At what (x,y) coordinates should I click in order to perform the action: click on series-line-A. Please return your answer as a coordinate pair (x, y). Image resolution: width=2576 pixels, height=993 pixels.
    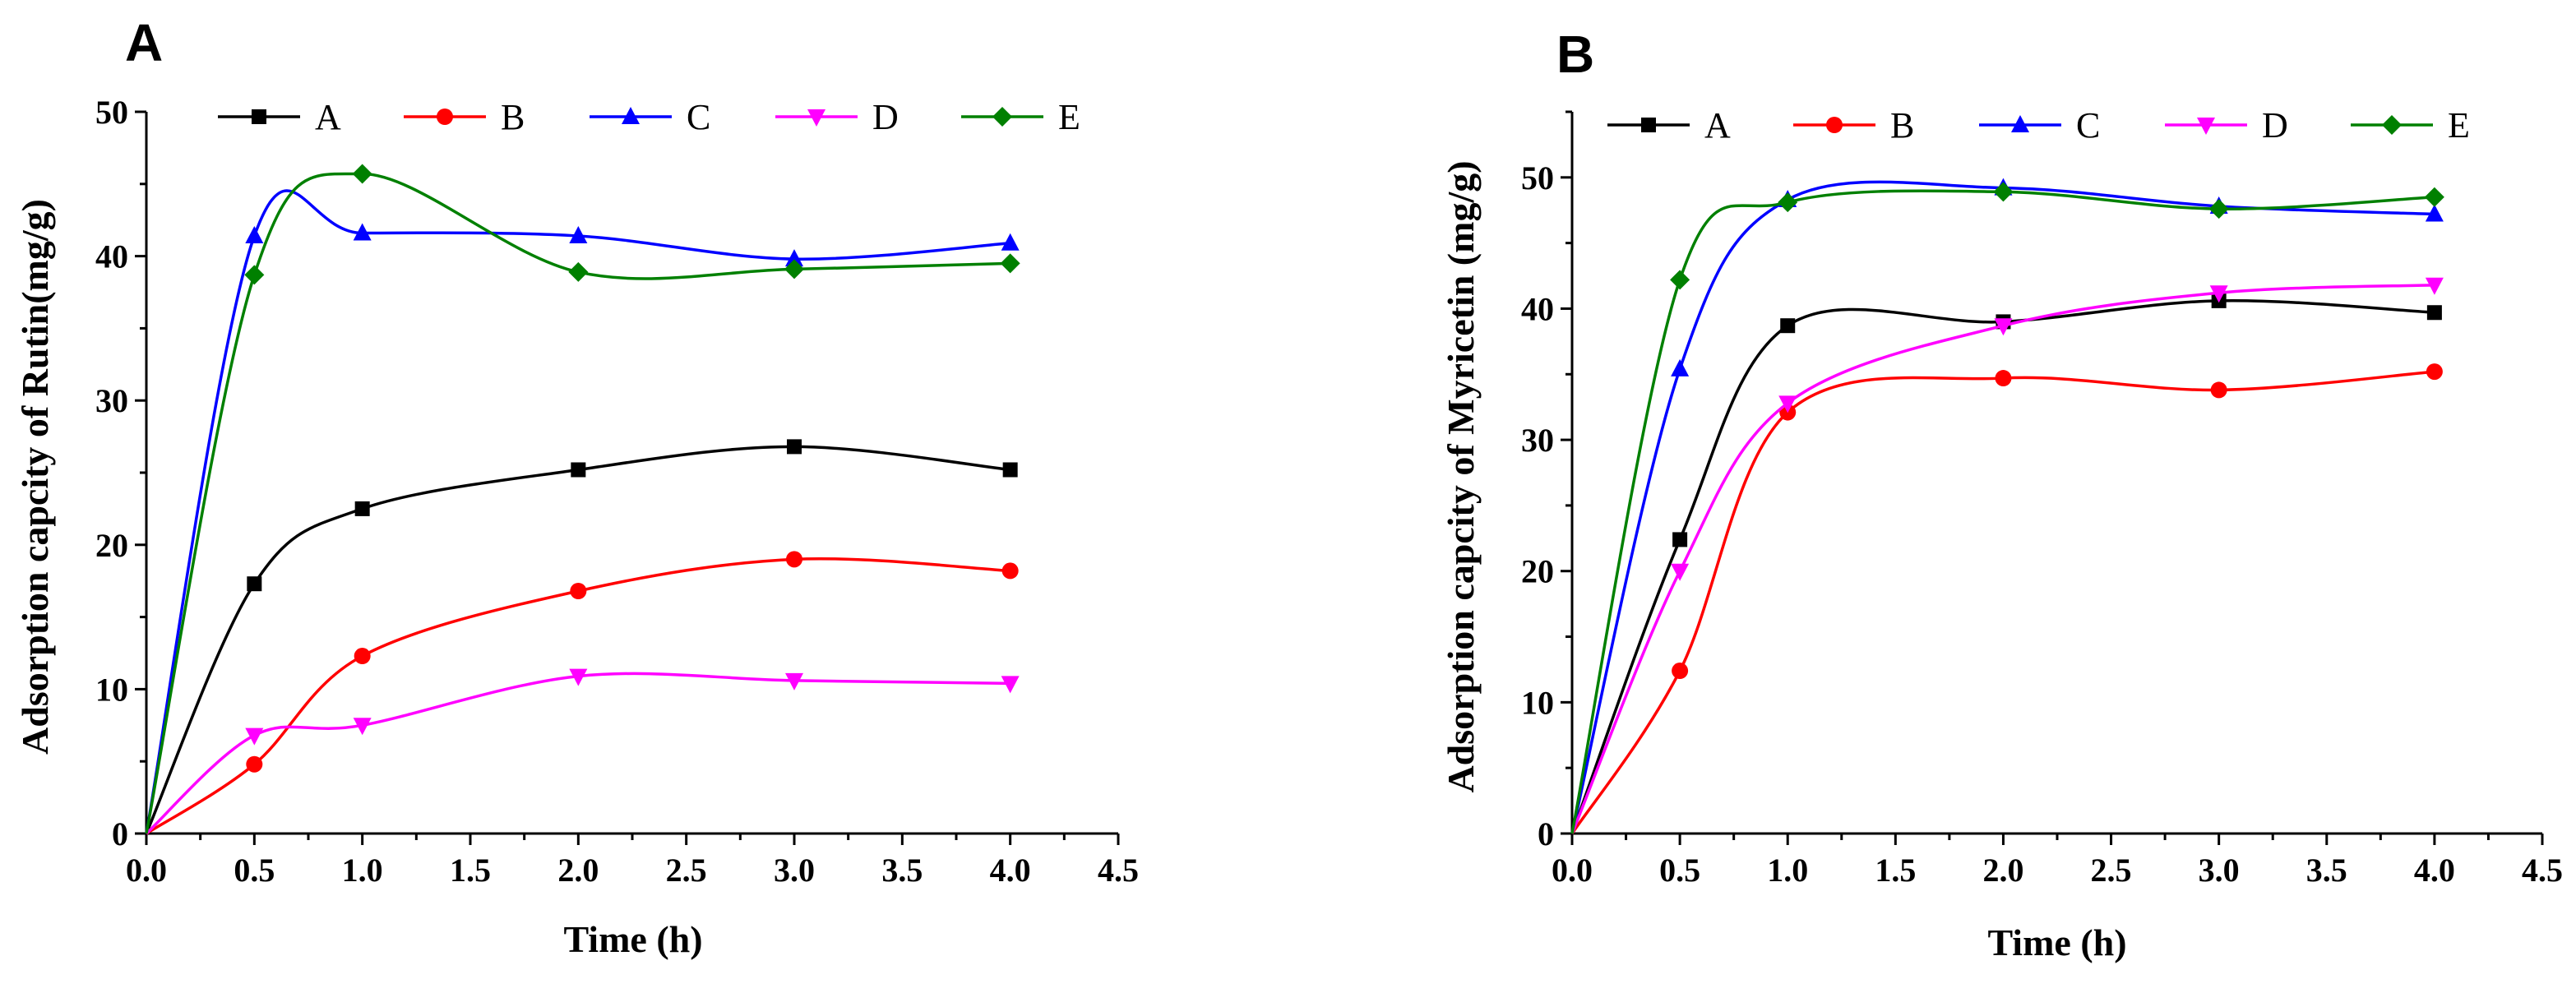
    Looking at the image, I should click on (578, 639).